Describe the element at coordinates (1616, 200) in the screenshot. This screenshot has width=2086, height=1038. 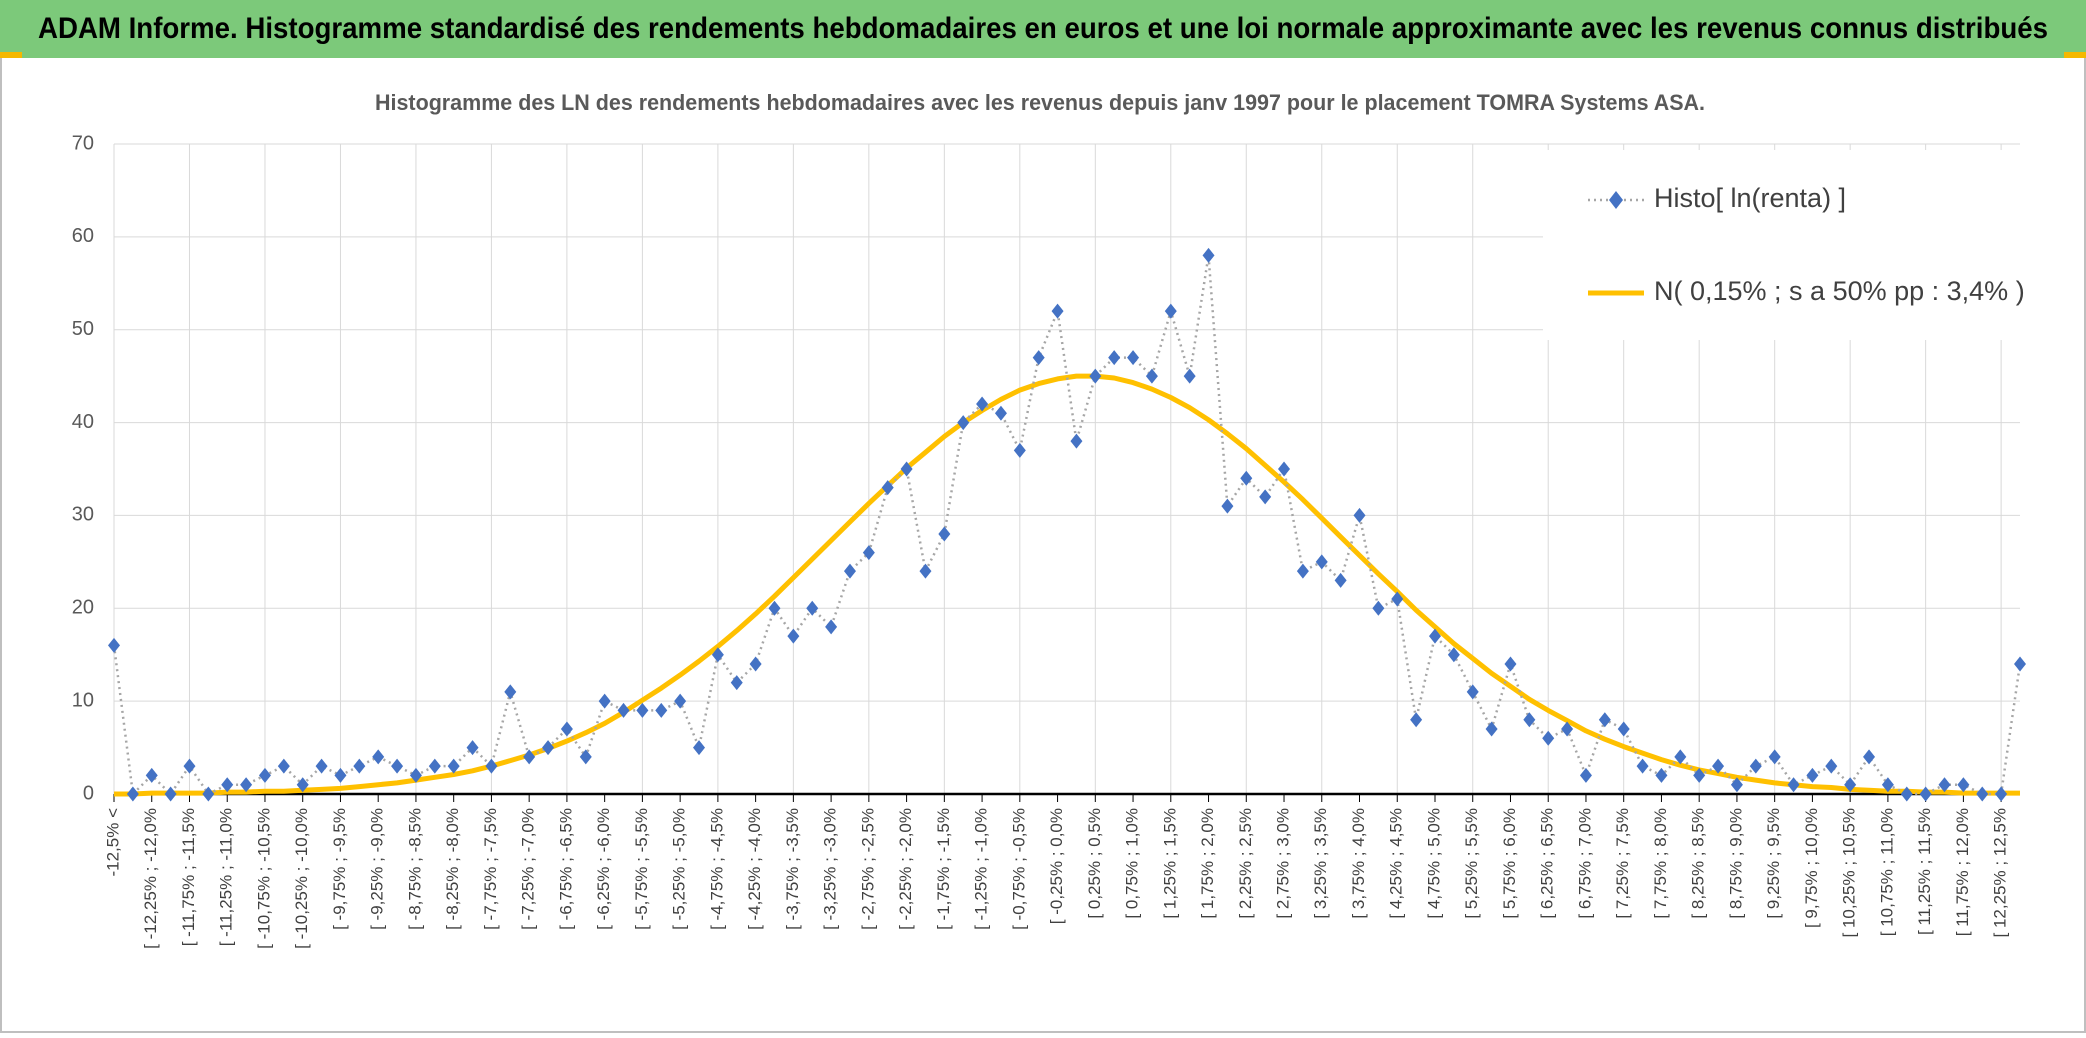
I see `legend-marker` at that location.